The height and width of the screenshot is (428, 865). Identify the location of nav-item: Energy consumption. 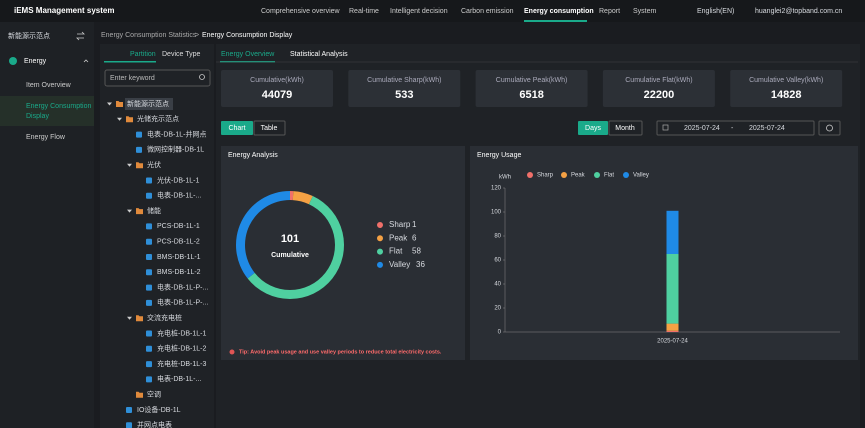
(559, 11).